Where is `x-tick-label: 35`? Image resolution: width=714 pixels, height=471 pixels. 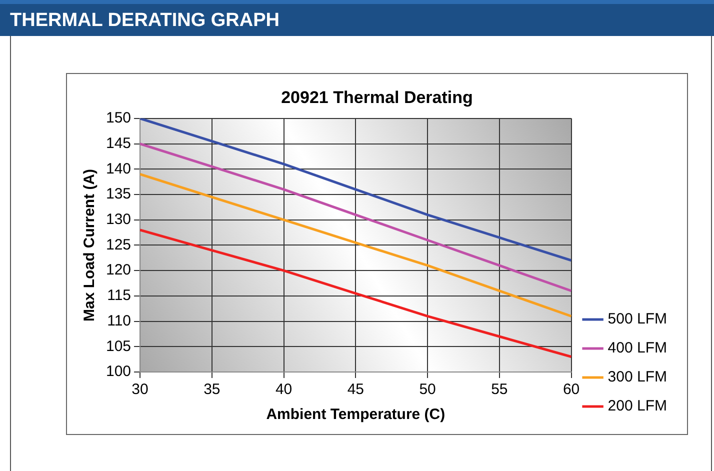 x-tick-label: 35 is located at coordinates (212, 389).